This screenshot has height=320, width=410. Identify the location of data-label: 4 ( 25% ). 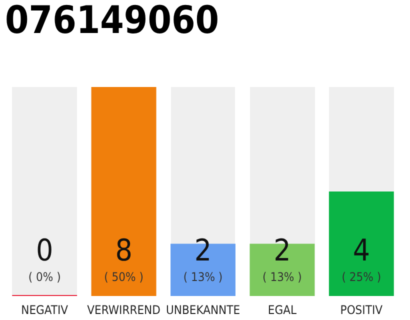
(362, 259).